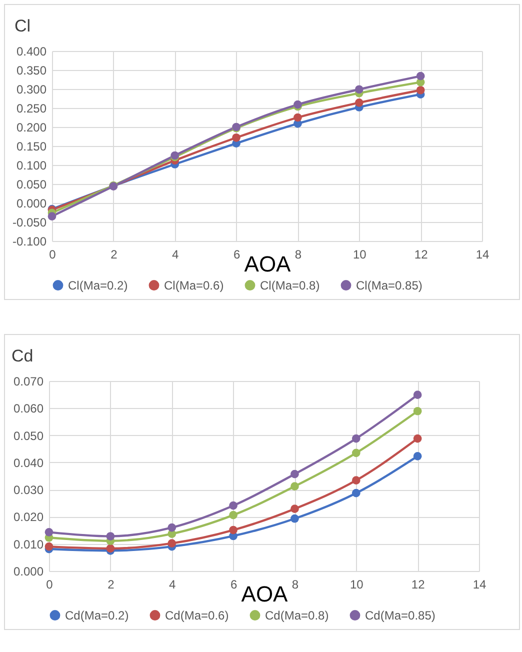 This screenshot has height=652, width=522. What do you see at coordinates (31, 89) in the screenshot?
I see `y-tick-label: 0.300` at bounding box center [31, 89].